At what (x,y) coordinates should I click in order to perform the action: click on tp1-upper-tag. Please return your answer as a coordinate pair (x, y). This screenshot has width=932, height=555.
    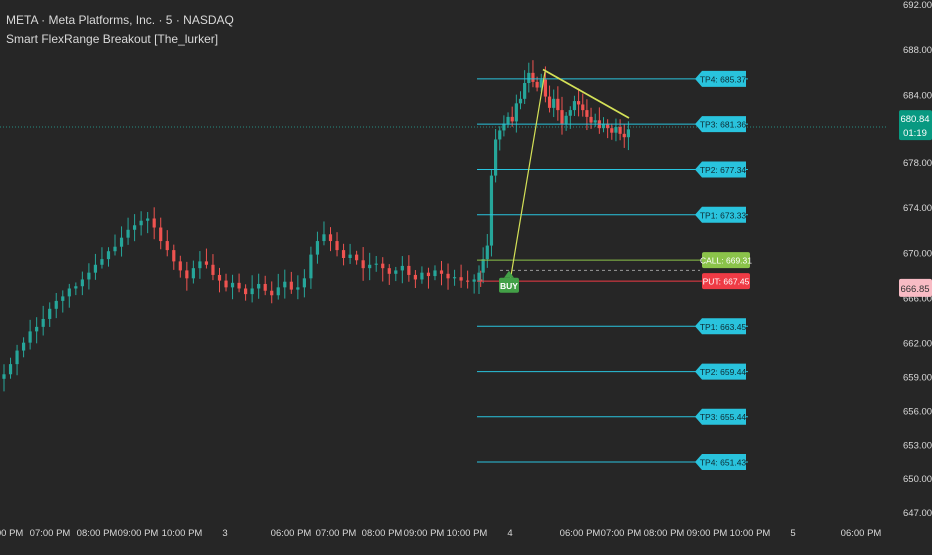
    Looking at the image, I should click on (720, 214).